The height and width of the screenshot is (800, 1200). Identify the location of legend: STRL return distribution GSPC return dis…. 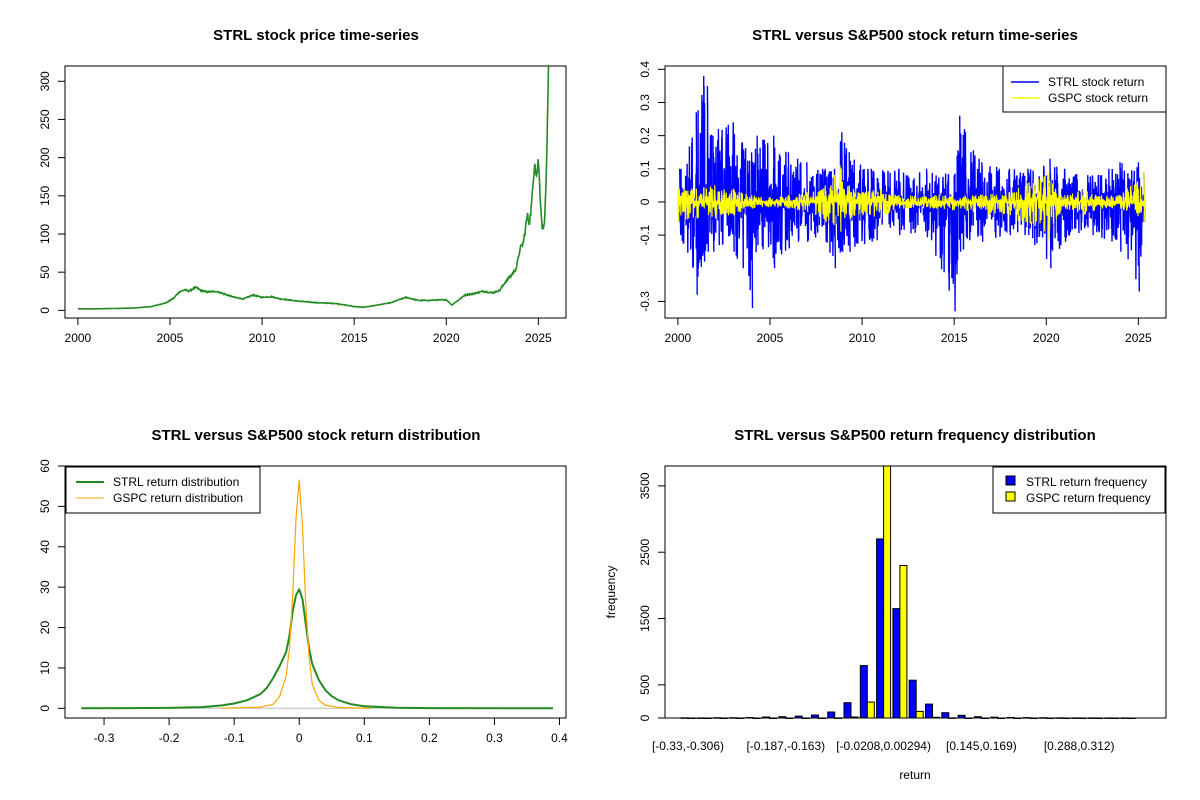
(163, 490).